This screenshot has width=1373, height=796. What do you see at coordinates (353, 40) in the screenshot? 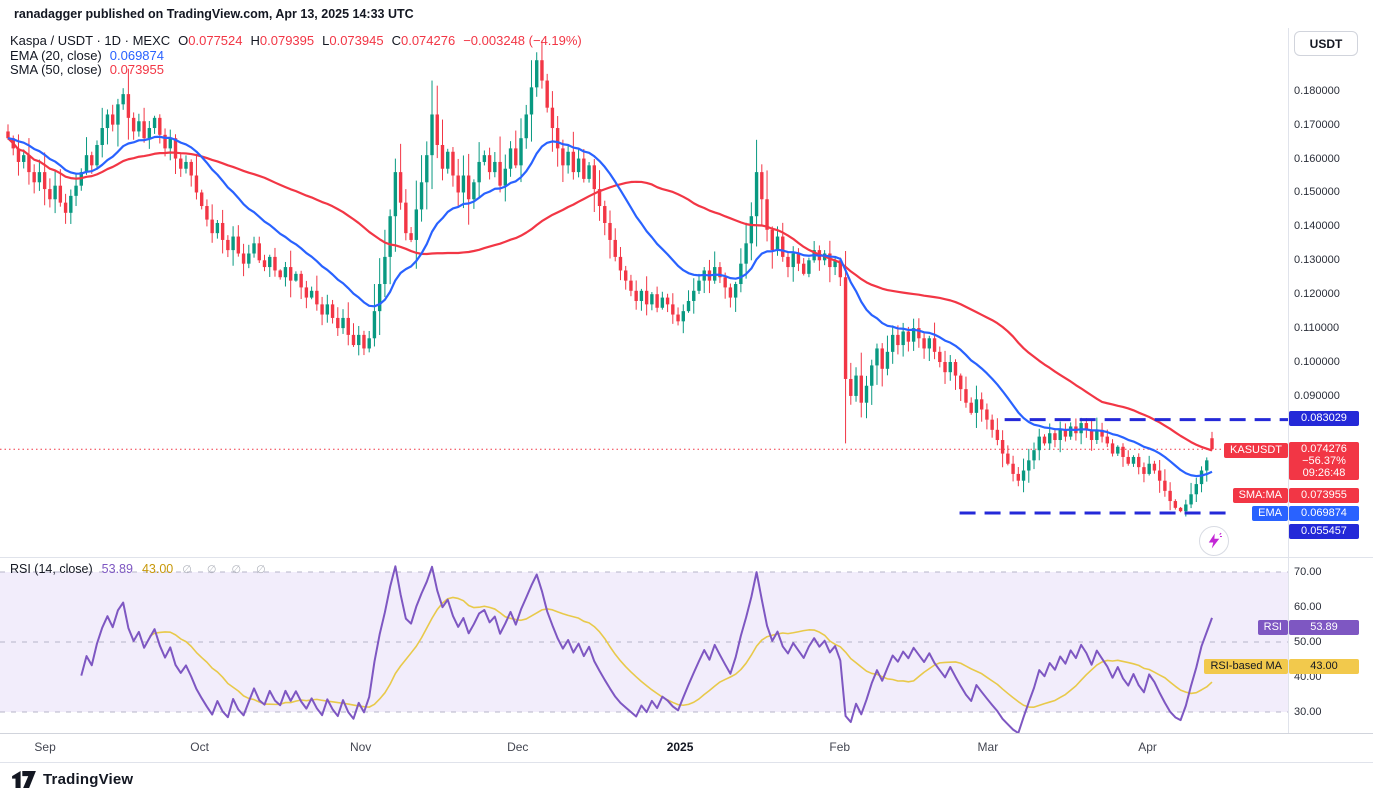
I see `ohlc-pair: L0.073945` at bounding box center [353, 40].